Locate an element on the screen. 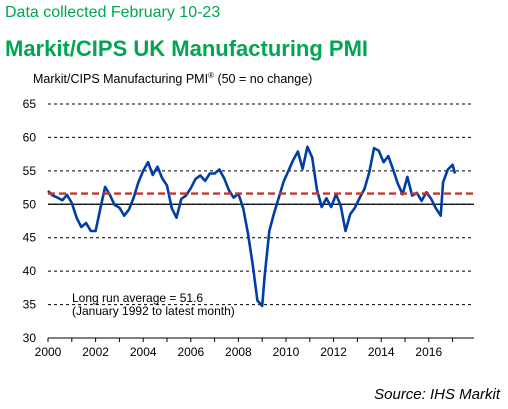 This screenshot has width=508, height=409. chart-title: Markit/CIPS UK Manufacturing PMI is located at coordinates (187, 48).